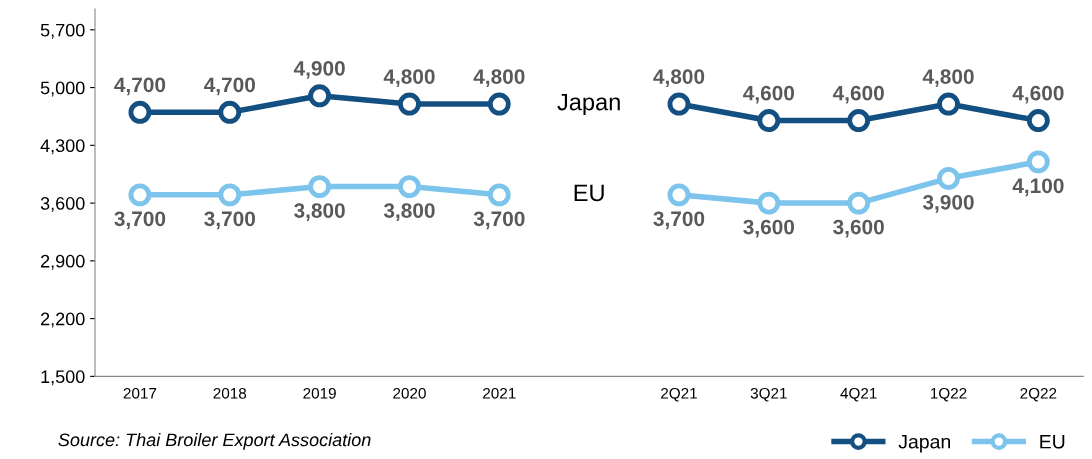  I want to click on x-tick-label: 2019, so click(319, 393).